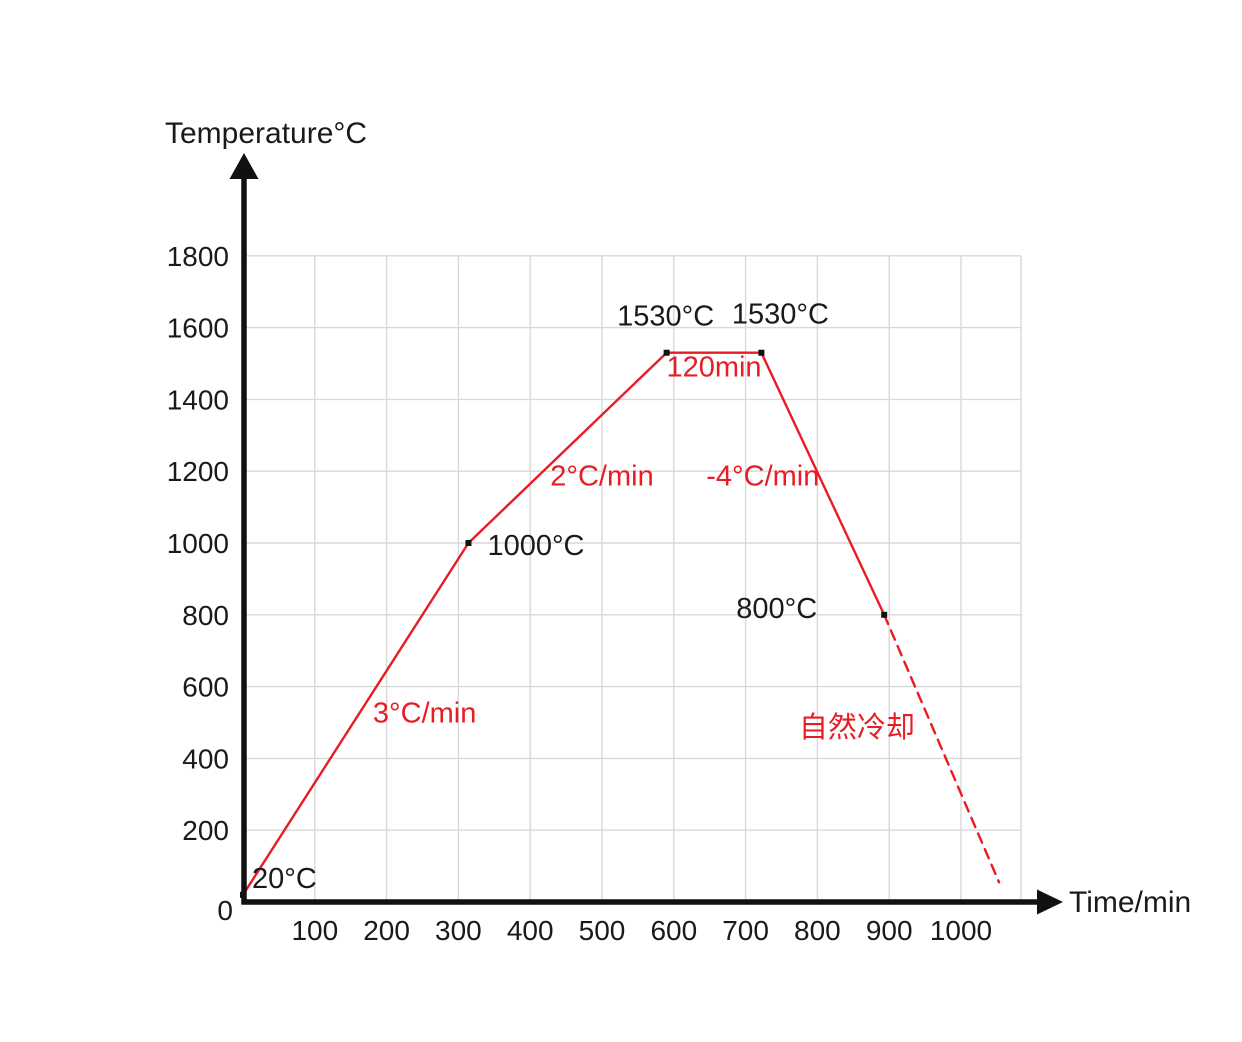 This screenshot has height=1042, width=1242. Describe the element at coordinates (244, 166) in the screenshot. I see `y-axis-arrow-icon` at that location.